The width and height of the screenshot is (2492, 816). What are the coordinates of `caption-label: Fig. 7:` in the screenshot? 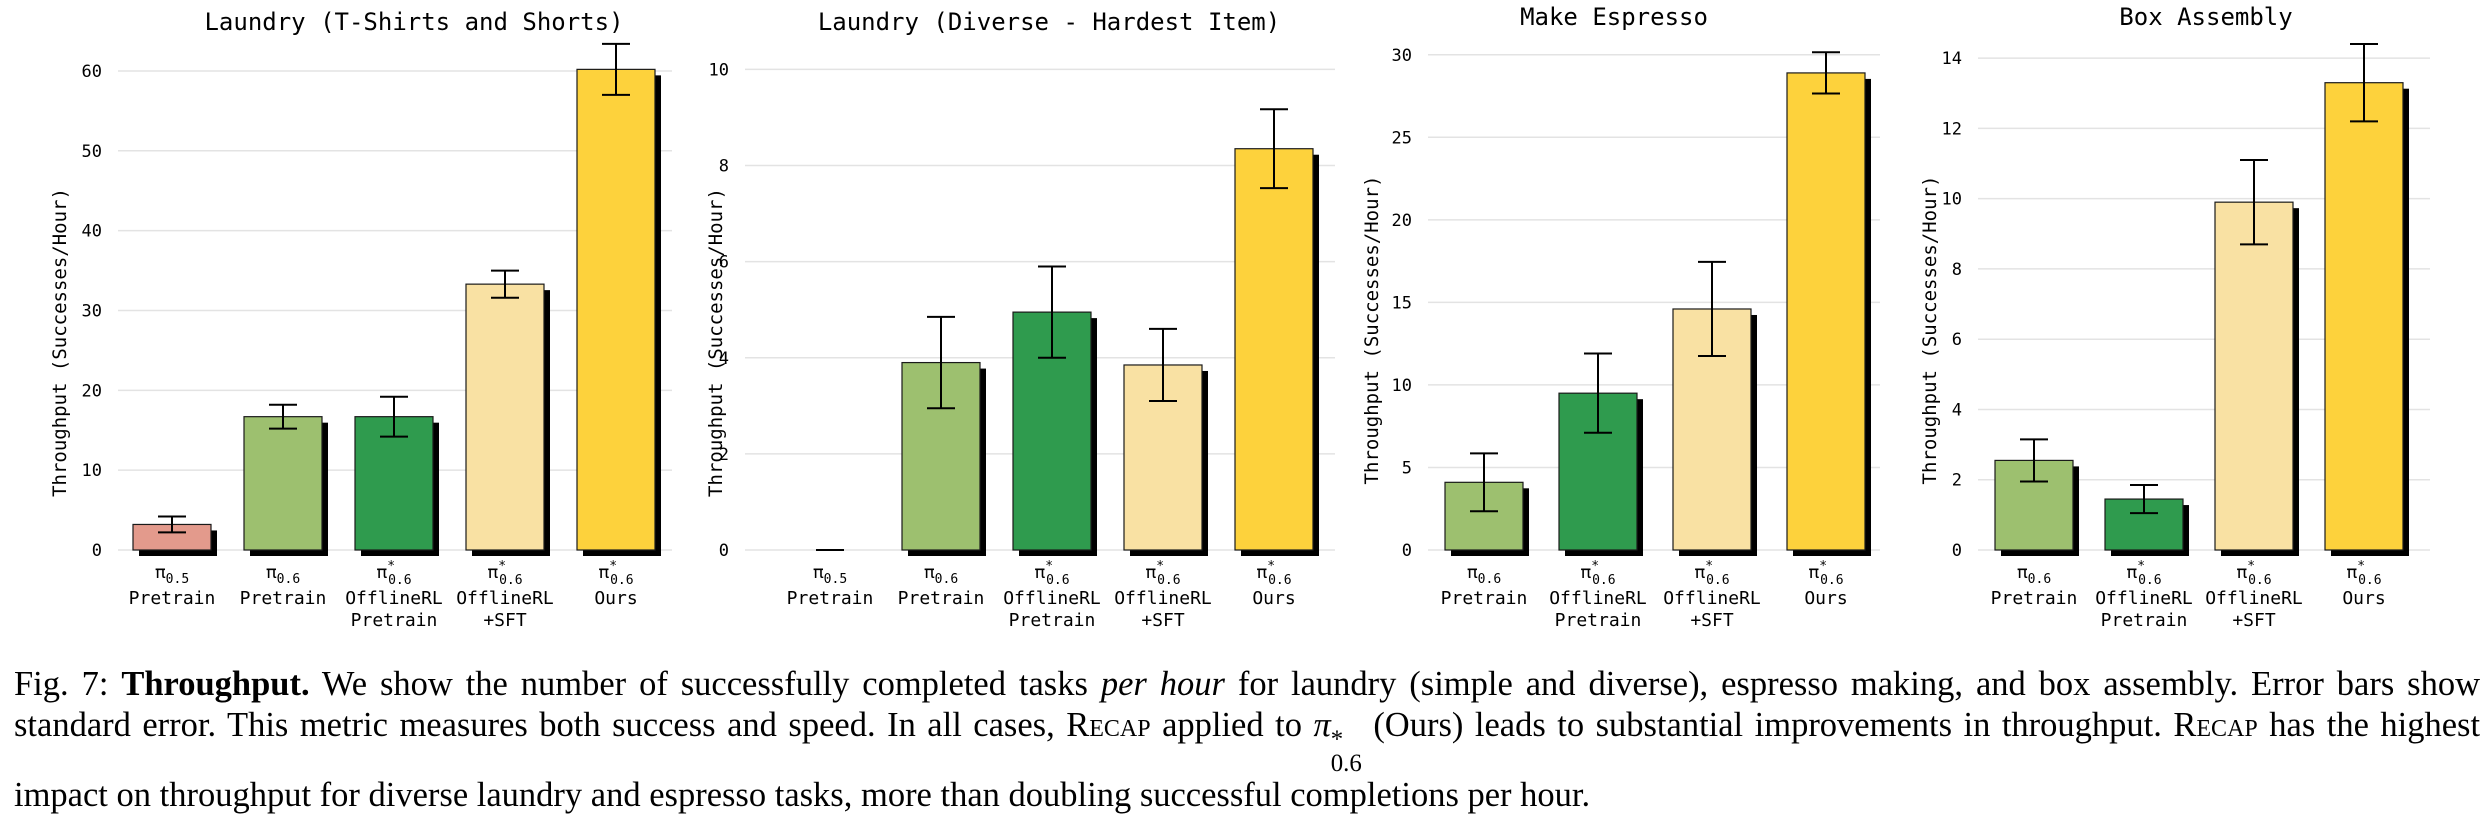 It's located at (61, 684).